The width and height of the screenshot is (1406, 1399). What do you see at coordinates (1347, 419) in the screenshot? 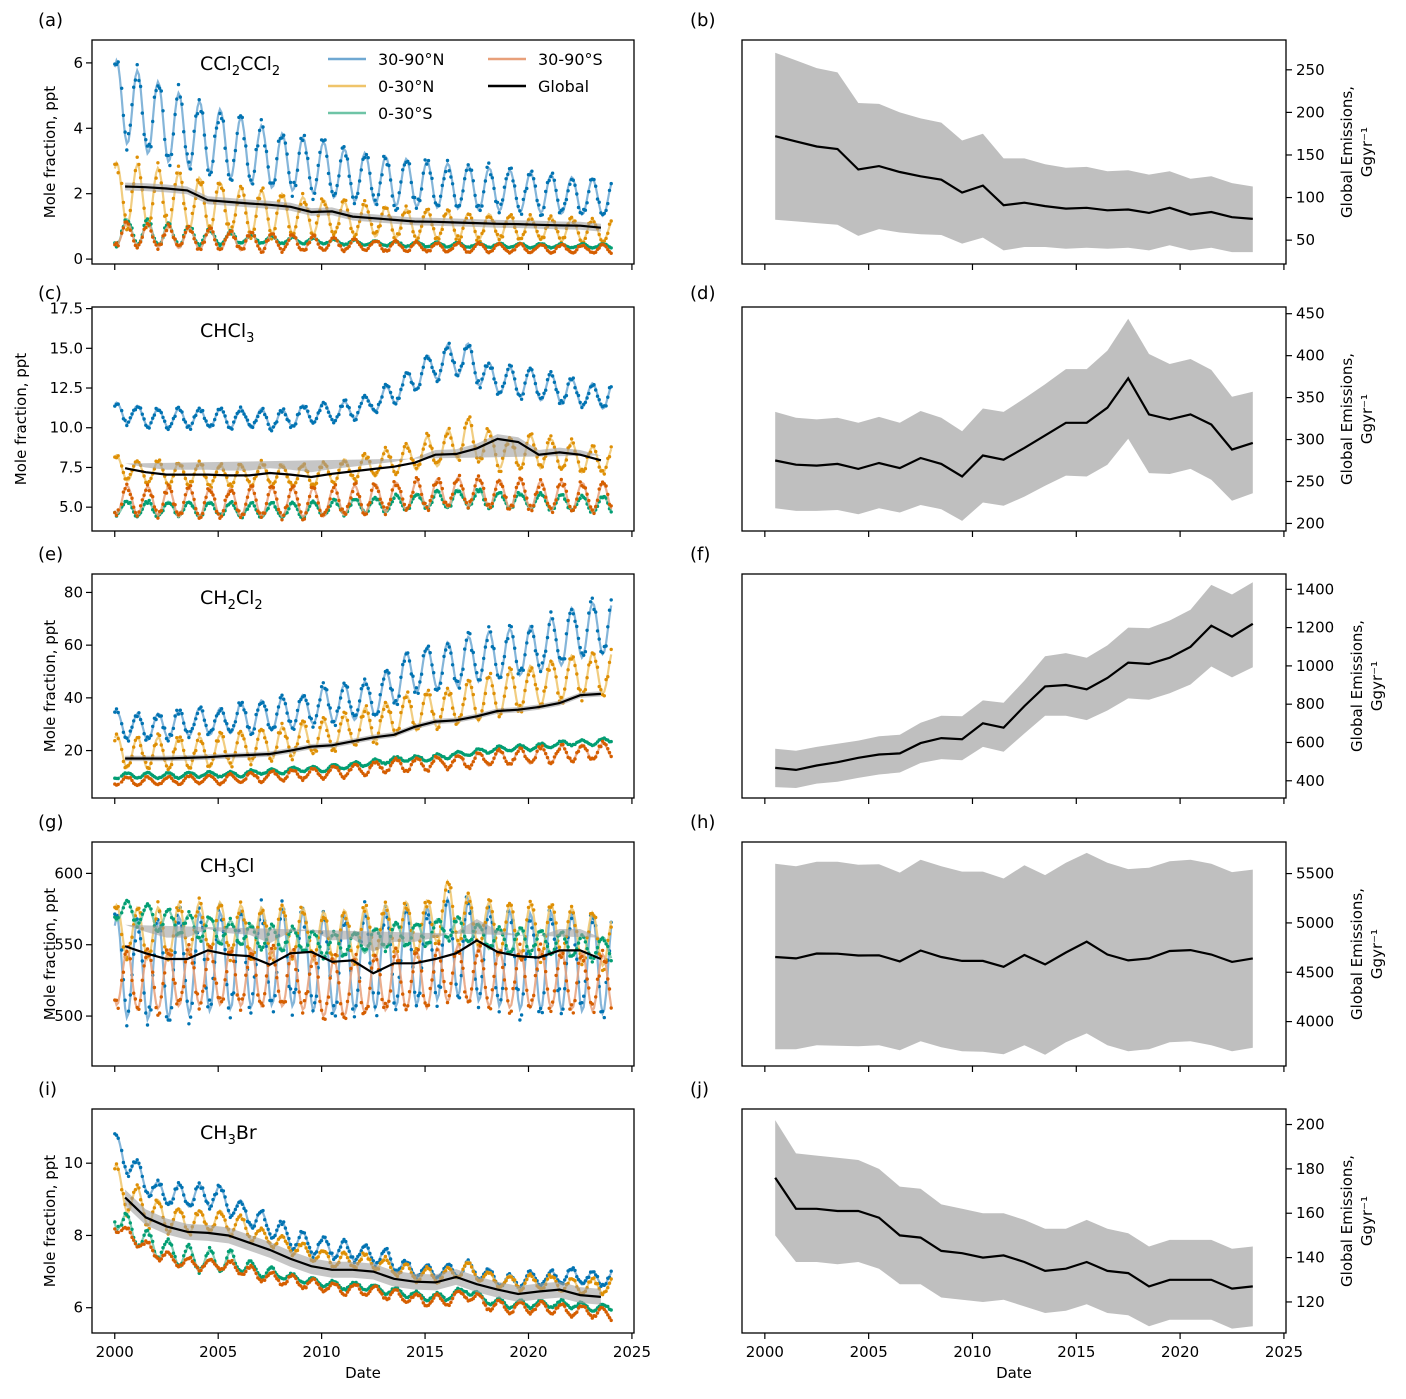
I see `y-axis-title: Global Emissions,` at bounding box center [1347, 419].